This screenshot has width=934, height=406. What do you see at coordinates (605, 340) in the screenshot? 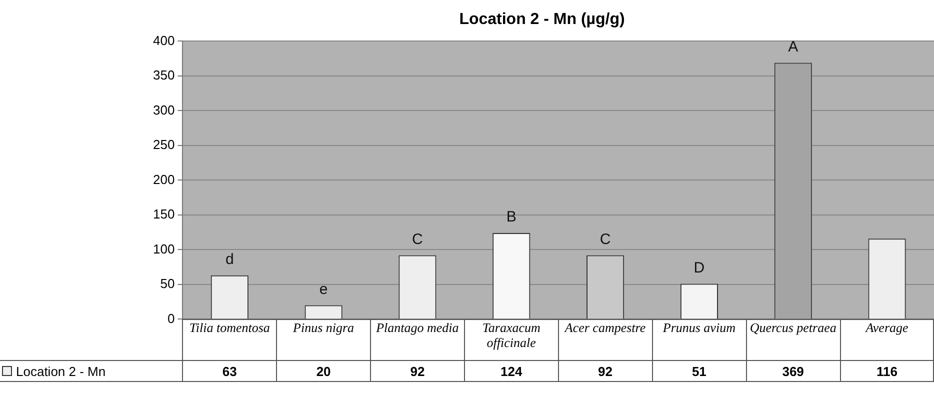
I see `x-tick-label: Acer campestre` at bounding box center [605, 340].